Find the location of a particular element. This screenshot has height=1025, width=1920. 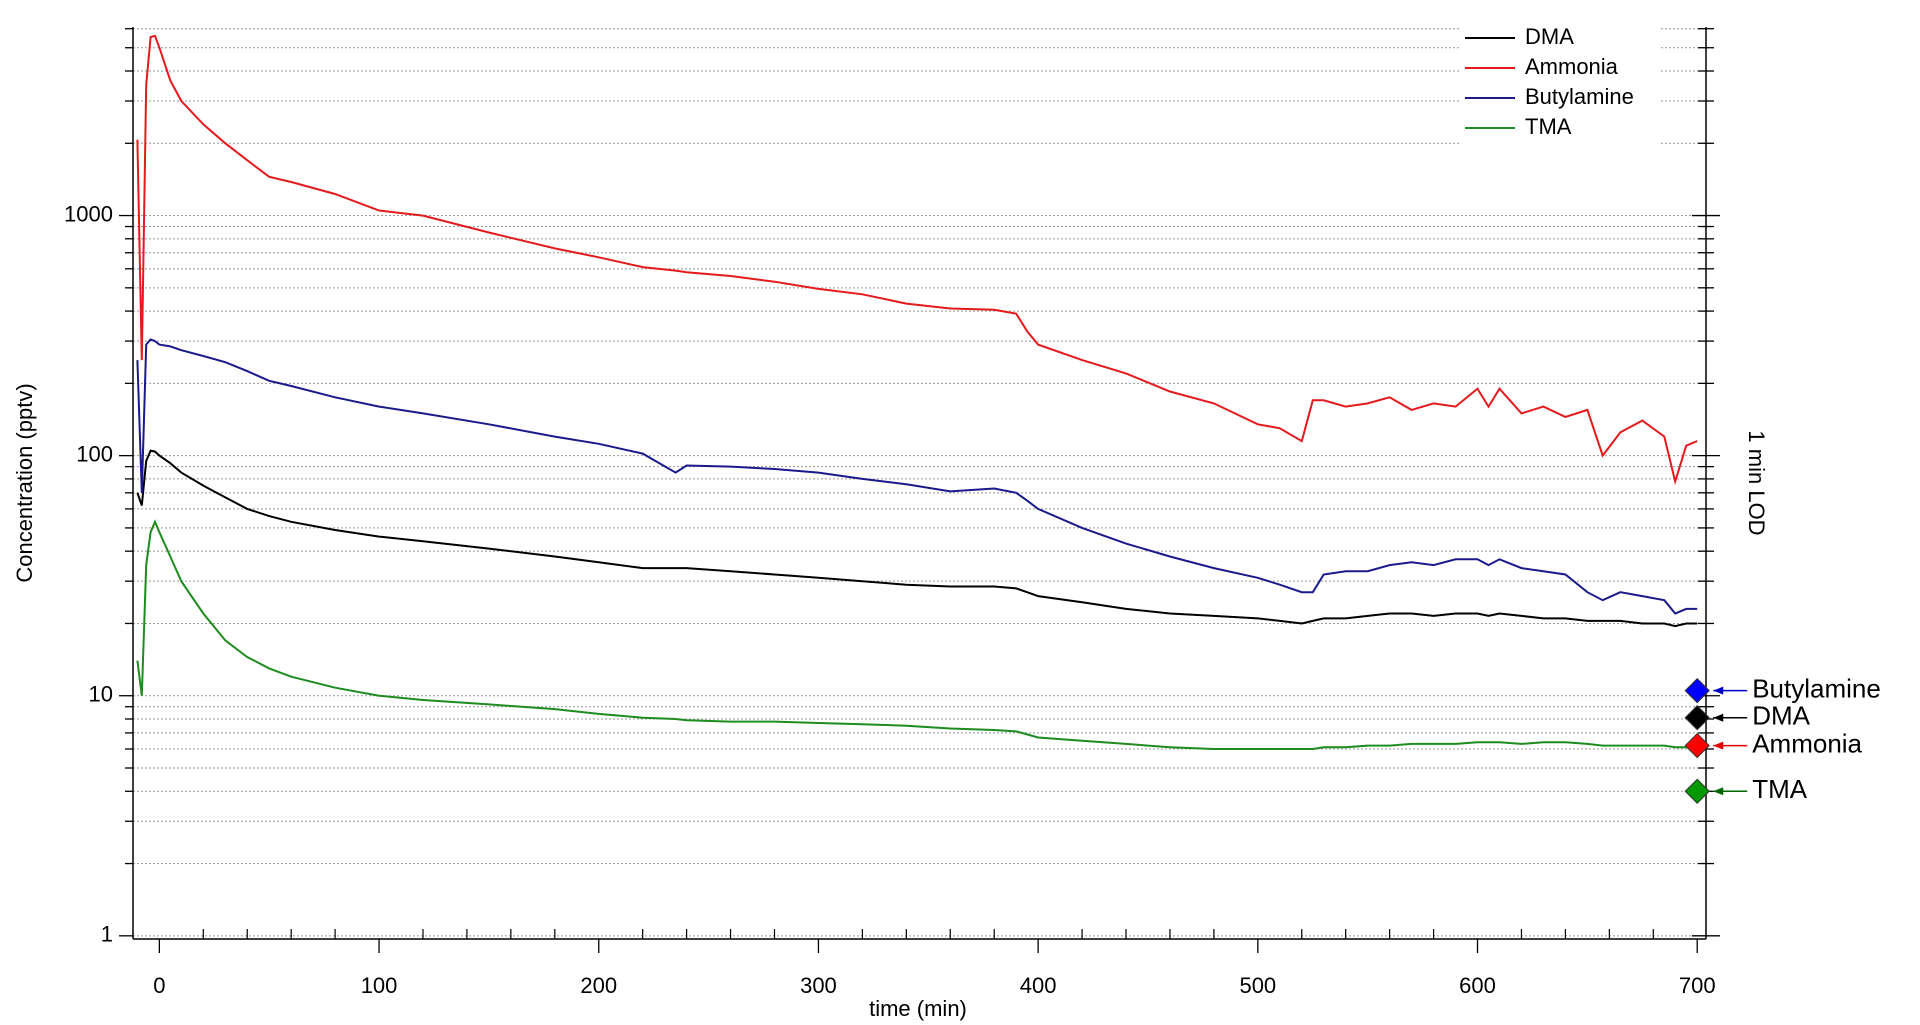

legend-label: Butylamine is located at coordinates (1579, 96).